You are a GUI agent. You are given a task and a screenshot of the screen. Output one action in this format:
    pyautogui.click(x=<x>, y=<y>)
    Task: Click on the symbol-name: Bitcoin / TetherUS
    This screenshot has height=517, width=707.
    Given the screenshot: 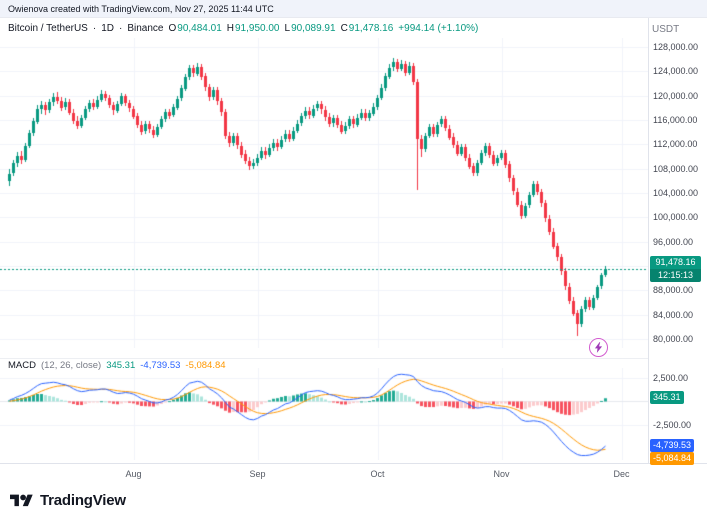 What is the action you would take?
    pyautogui.click(x=48, y=28)
    